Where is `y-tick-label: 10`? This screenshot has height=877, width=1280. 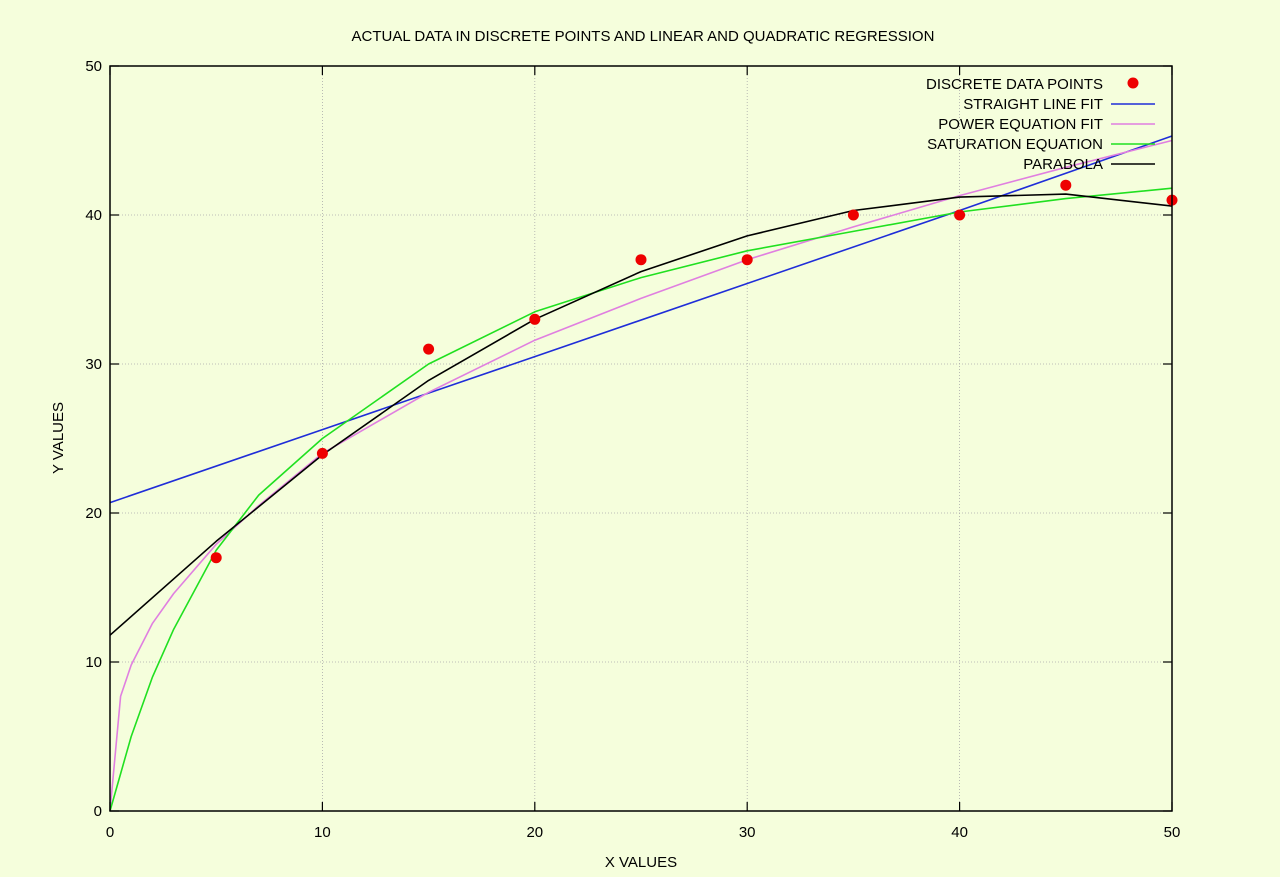 y-tick-label: 10 is located at coordinates (93, 662).